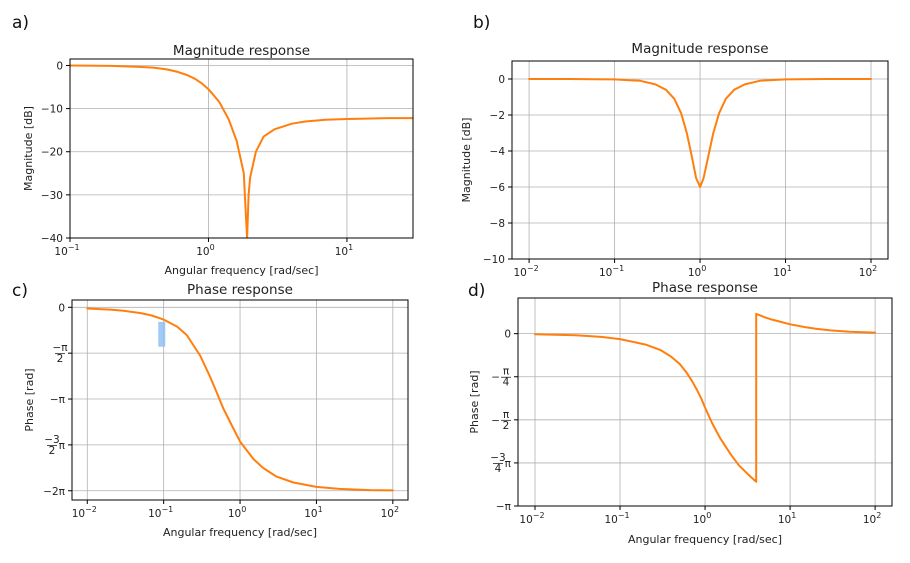 The image size is (910, 563). What do you see at coordinates (52, 196) in the screenshot?
I see `y-tick-label: −30` at bounding box center [52, 196].